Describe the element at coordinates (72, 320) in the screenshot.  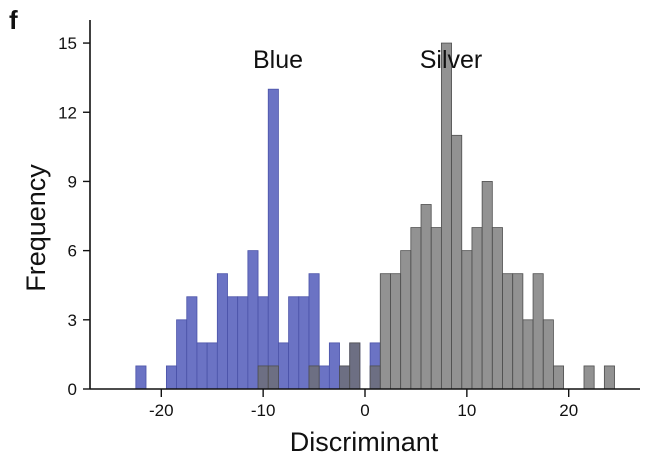
I see `y-axis-tick-label: 3` at that location.